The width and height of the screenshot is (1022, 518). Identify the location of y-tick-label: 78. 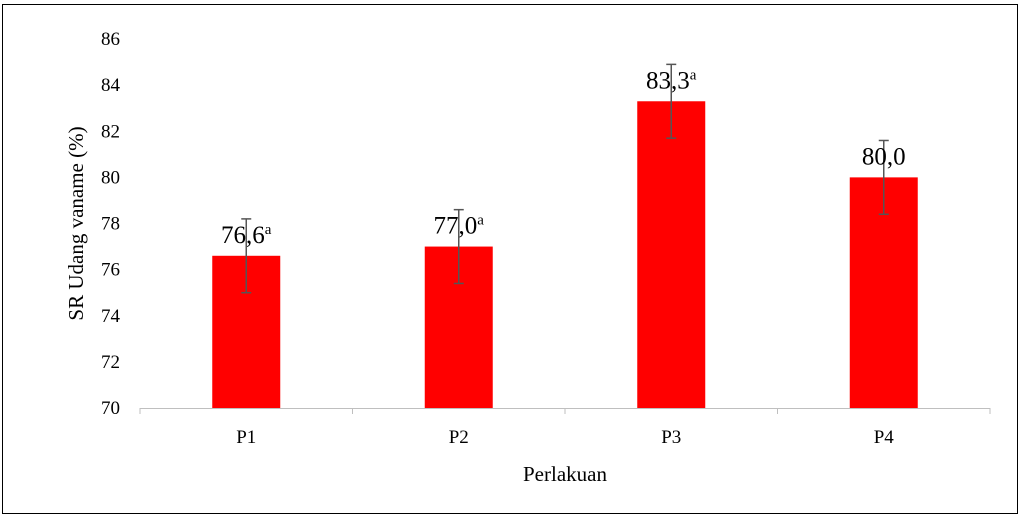
(110, 224).